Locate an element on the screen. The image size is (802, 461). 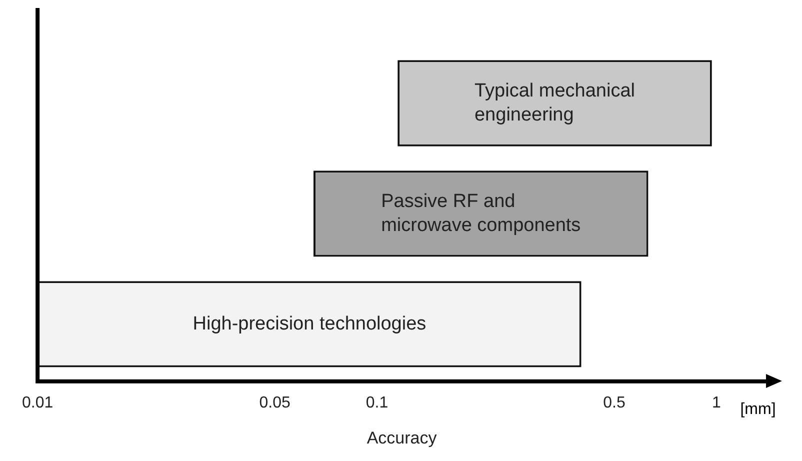
x-tick-label: 0.05 is located at coordinates (274, 403).